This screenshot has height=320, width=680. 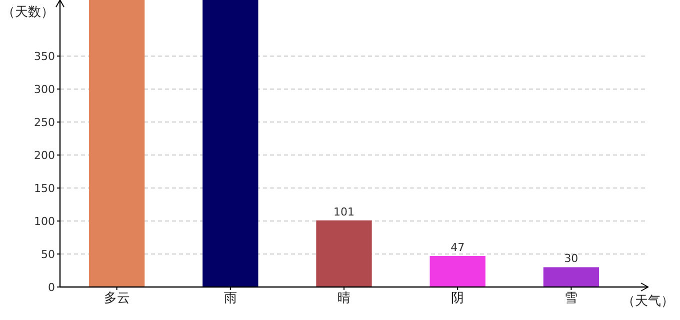 I want to click on x-axis-title: （天气）, so click(x=648, y=301).